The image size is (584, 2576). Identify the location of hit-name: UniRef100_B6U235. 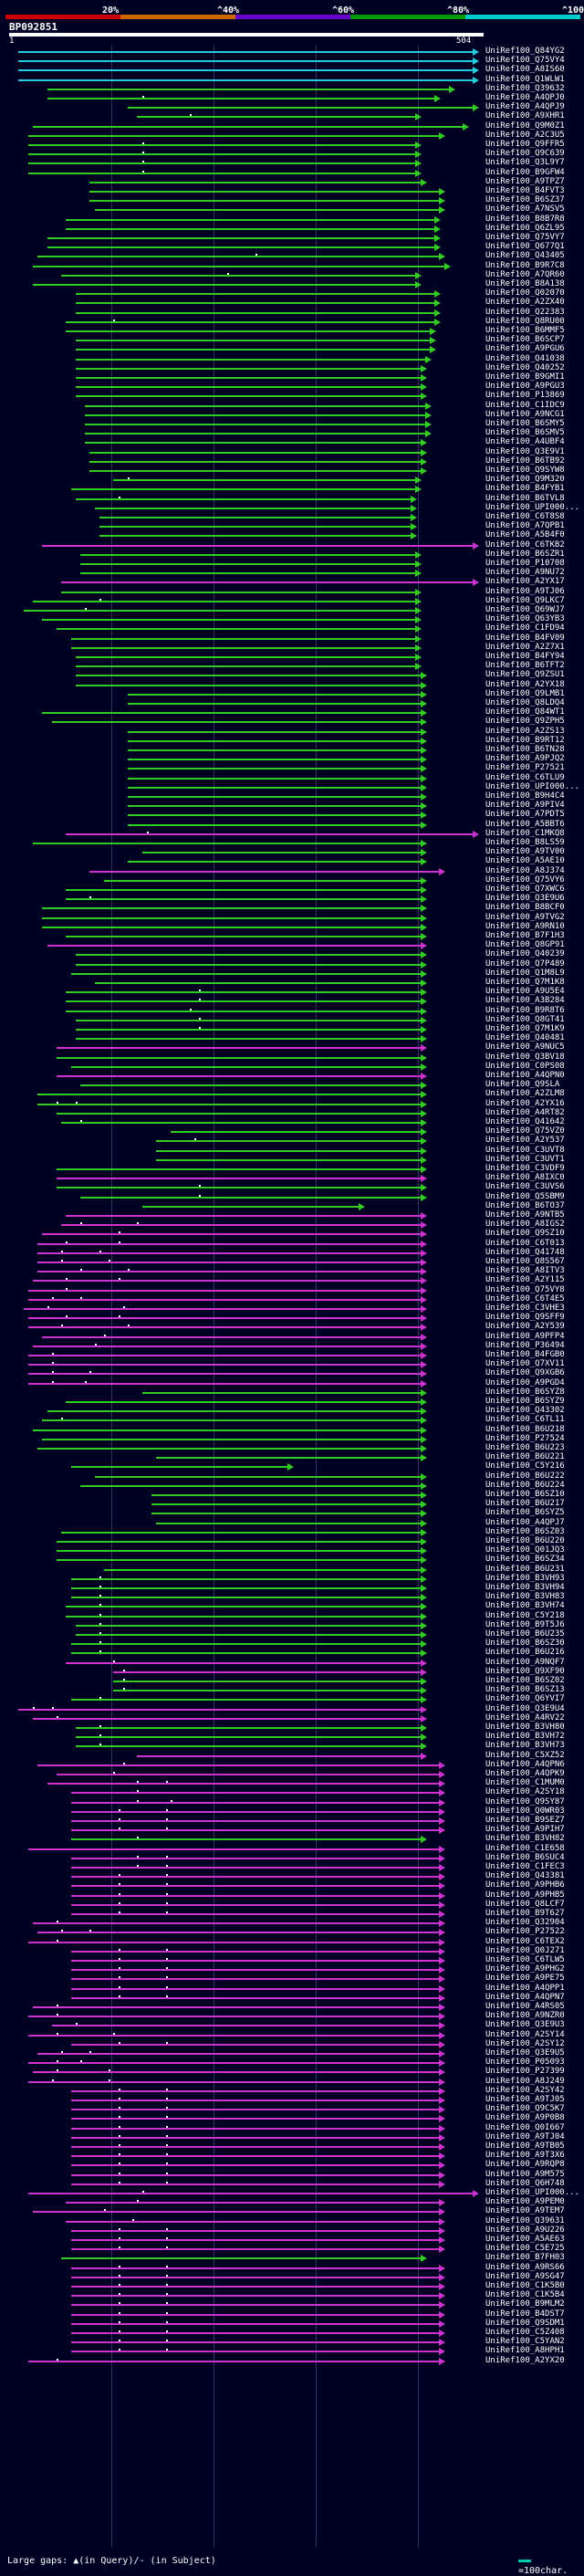
(525, 1634).